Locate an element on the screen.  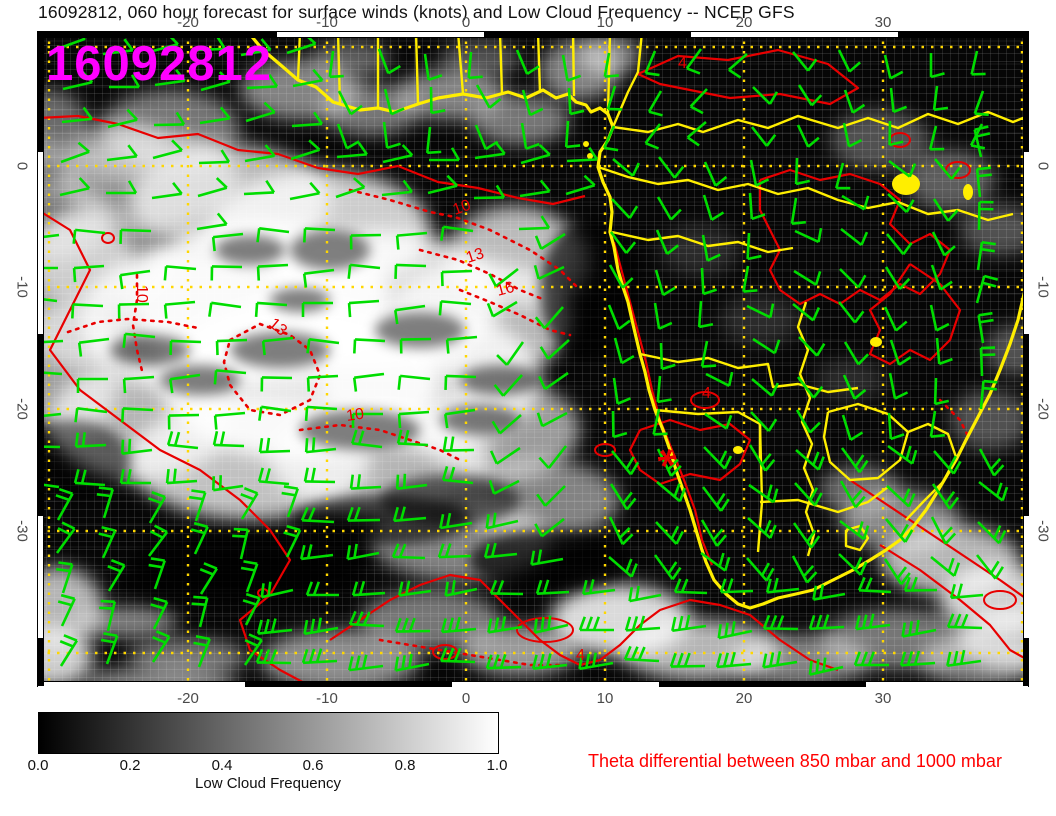
lat-tick-left: -30 is located at coordinates (22, 531).